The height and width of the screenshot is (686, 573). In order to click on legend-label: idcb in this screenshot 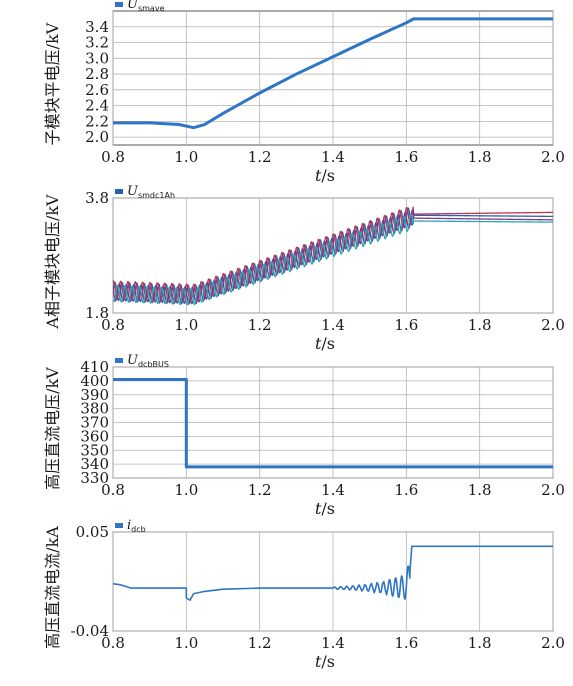, I will do `click(136, 526)`.